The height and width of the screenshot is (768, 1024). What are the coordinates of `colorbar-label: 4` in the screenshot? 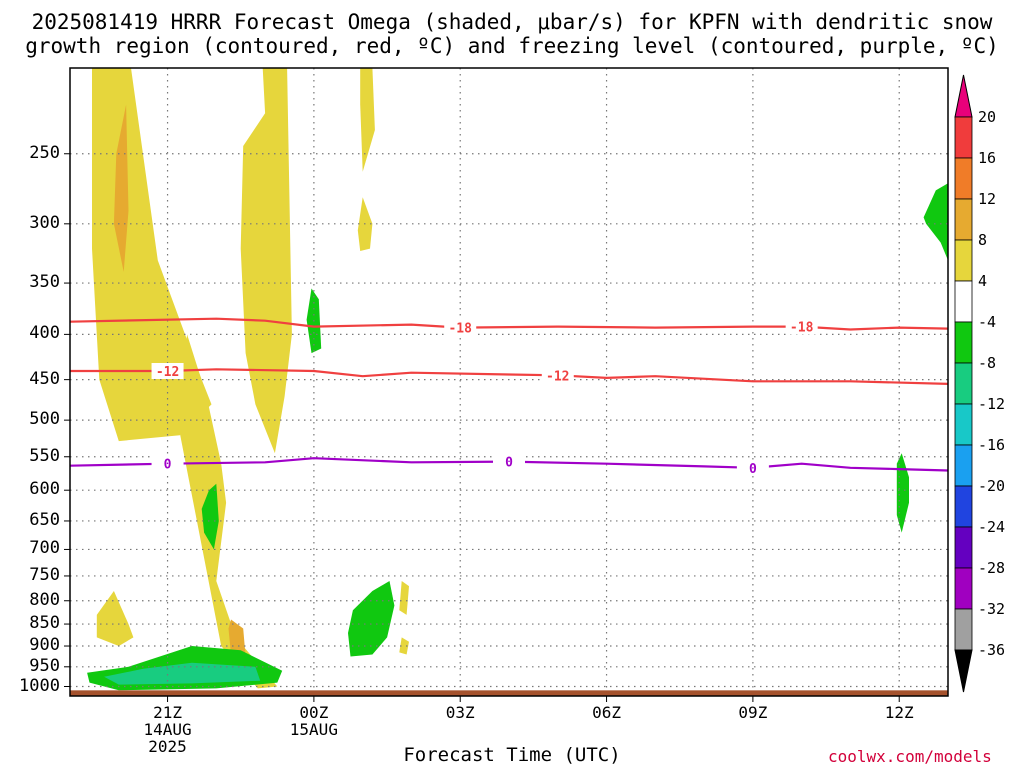 It's located at (983, 281).